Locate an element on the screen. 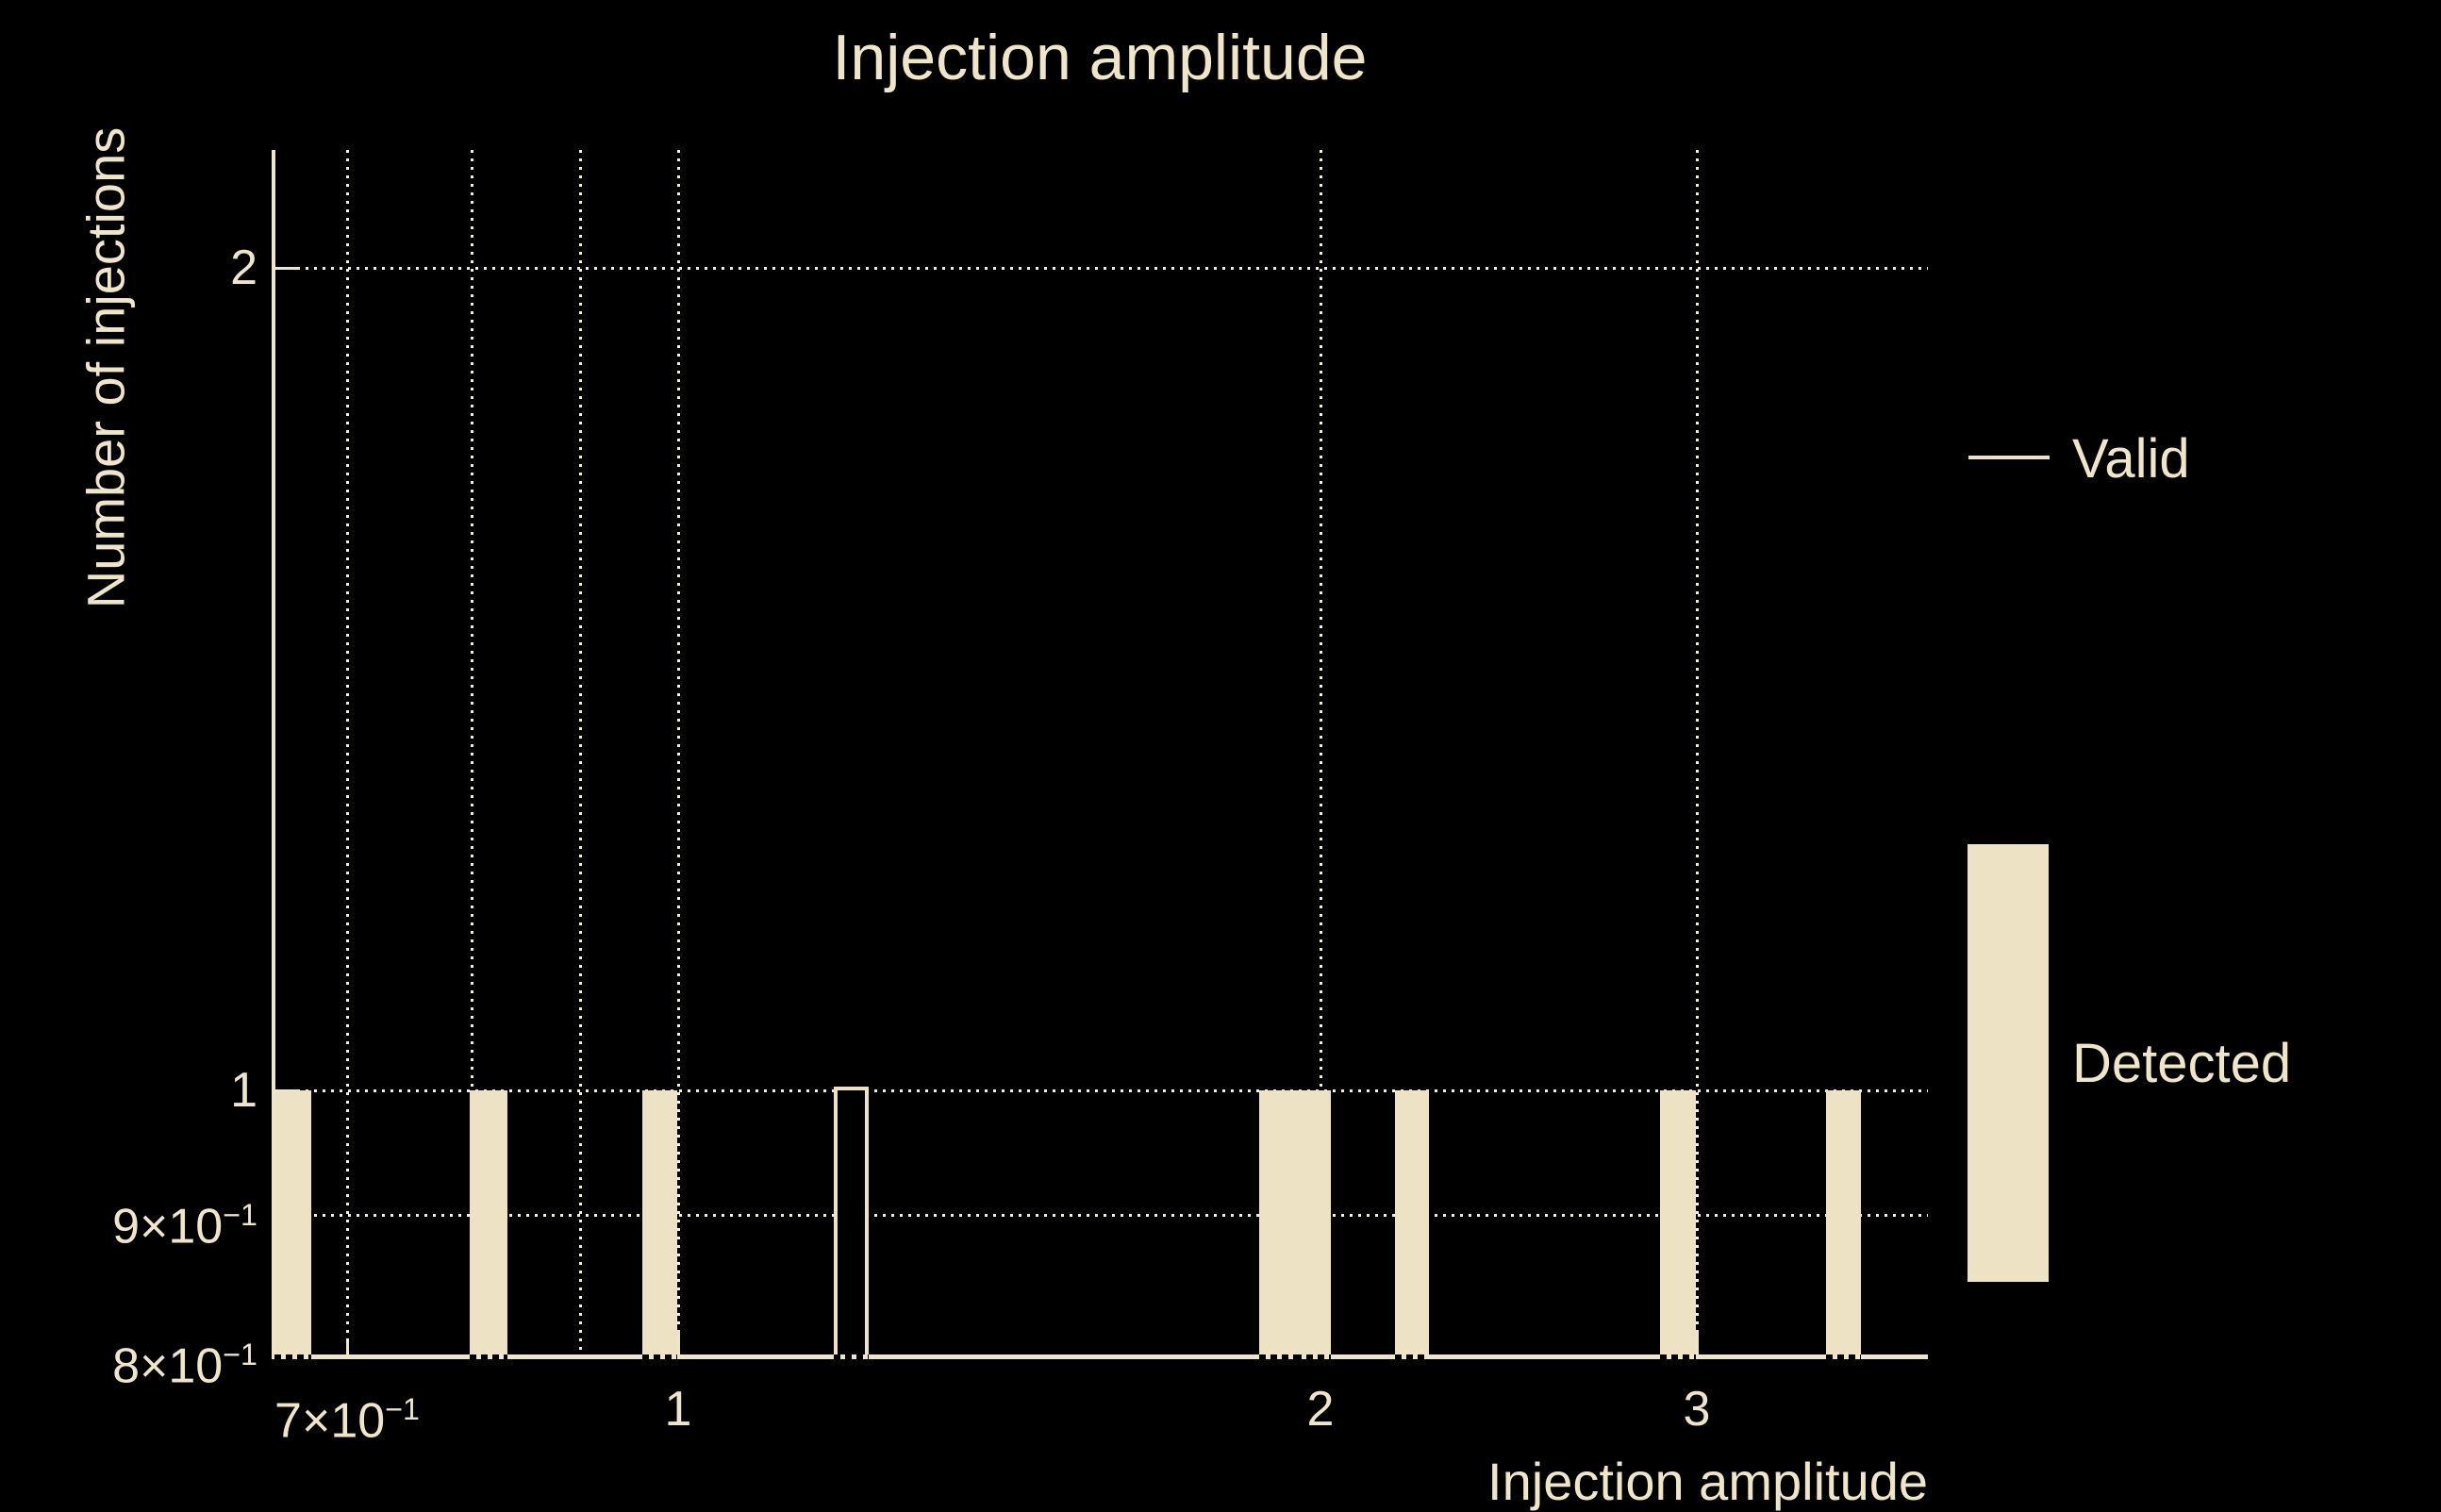  valid-line-swatch is located at coordinates (2009, 457).